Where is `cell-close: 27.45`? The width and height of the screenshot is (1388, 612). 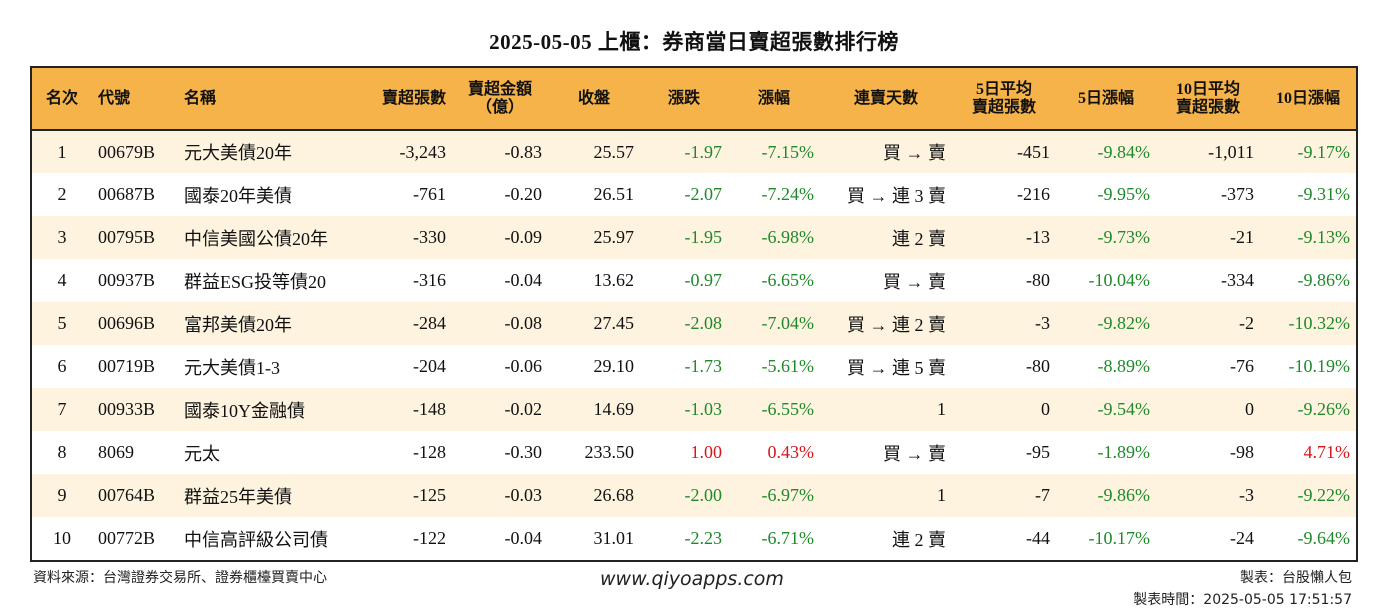
cell-close: 27.45 is located at coordinates (614, 323).